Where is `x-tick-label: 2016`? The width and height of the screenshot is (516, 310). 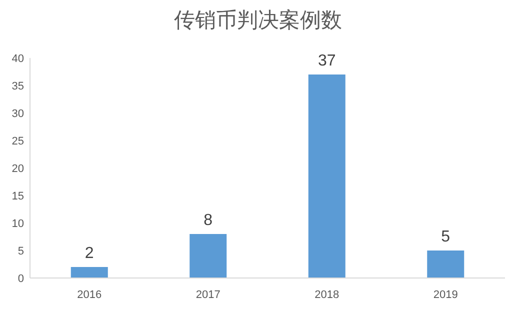 x-tick-label: 2016 is located at coordinates (89, 295).